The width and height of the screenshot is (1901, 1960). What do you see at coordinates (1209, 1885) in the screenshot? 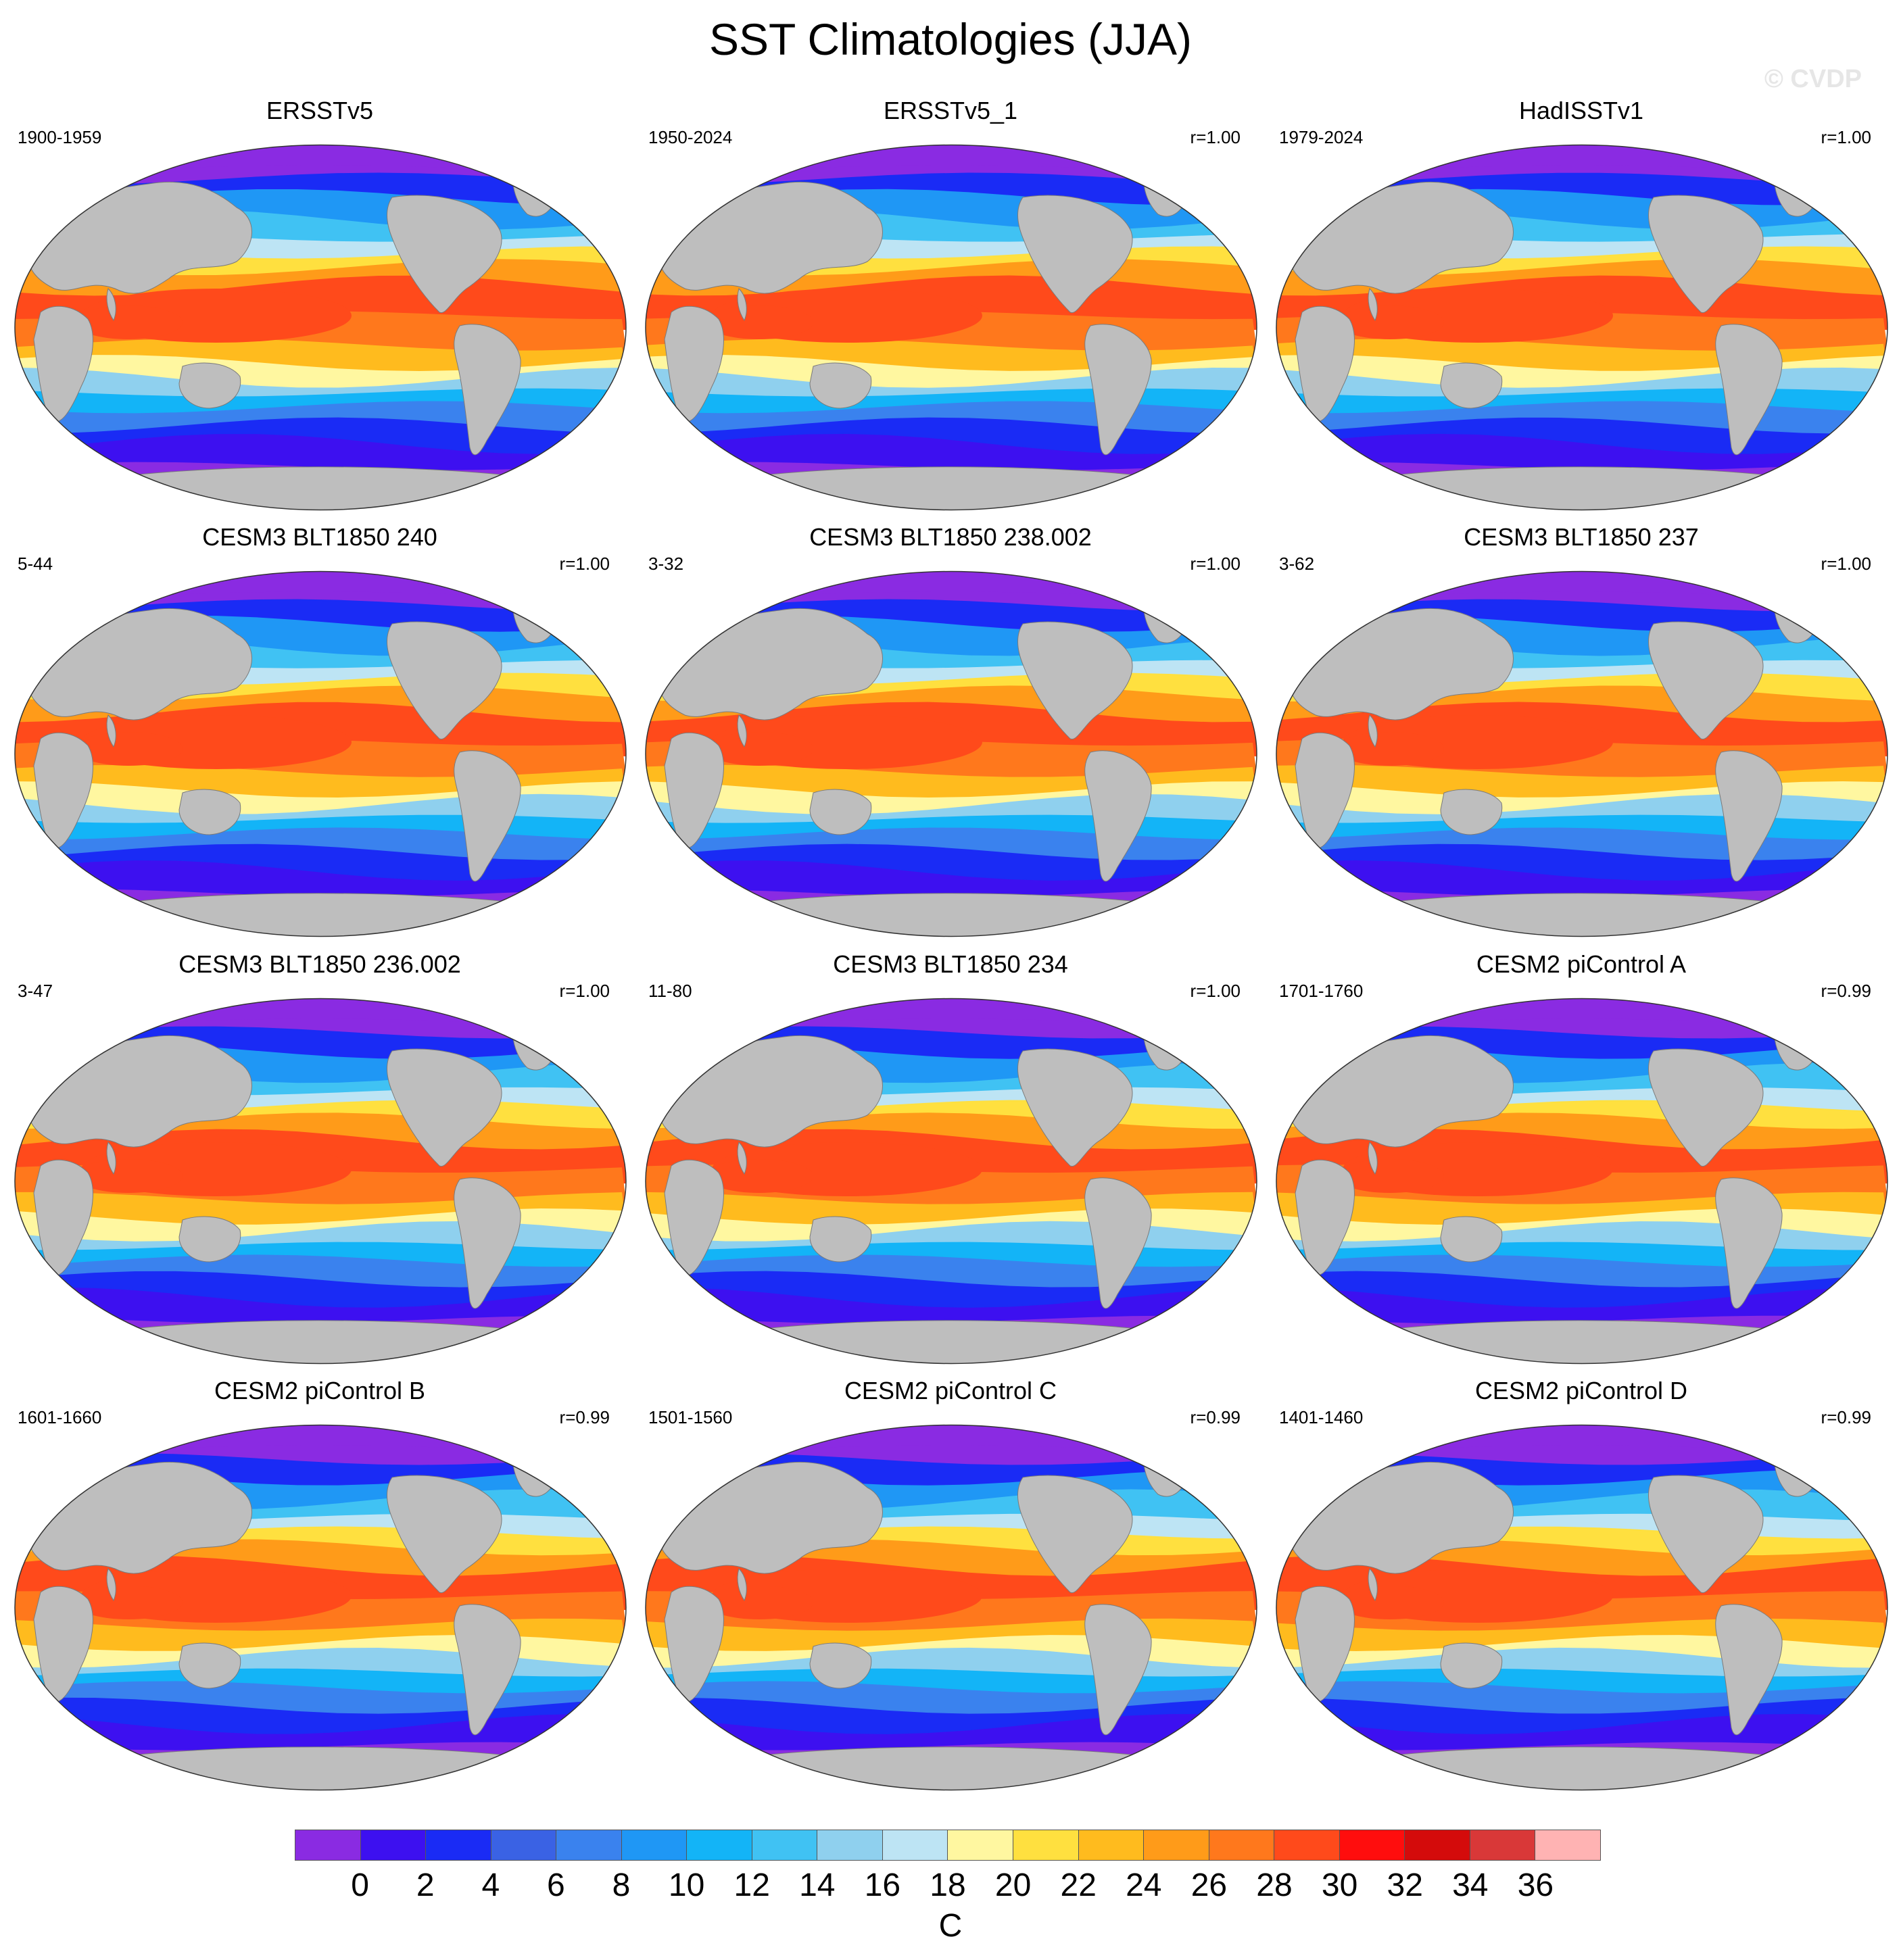
I see `colorbar-tick-label: 26` at bounding box center [1209, 1885].